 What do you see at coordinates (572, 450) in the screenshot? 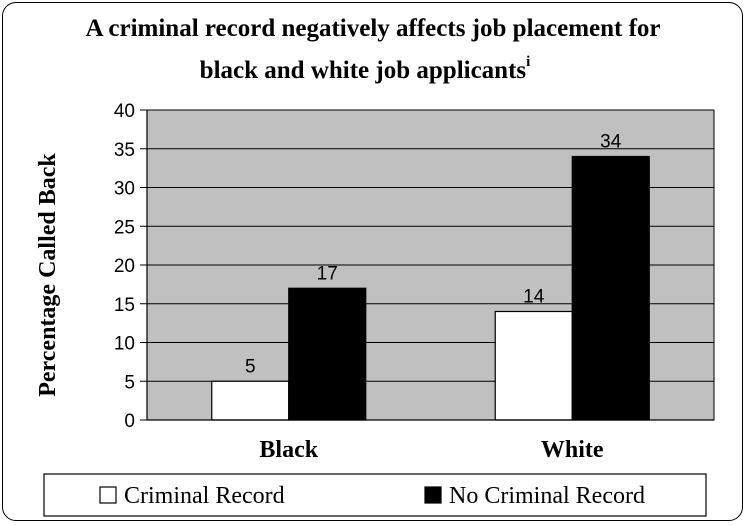
I see `x-category-label: White` at bounding box center [572, 450].